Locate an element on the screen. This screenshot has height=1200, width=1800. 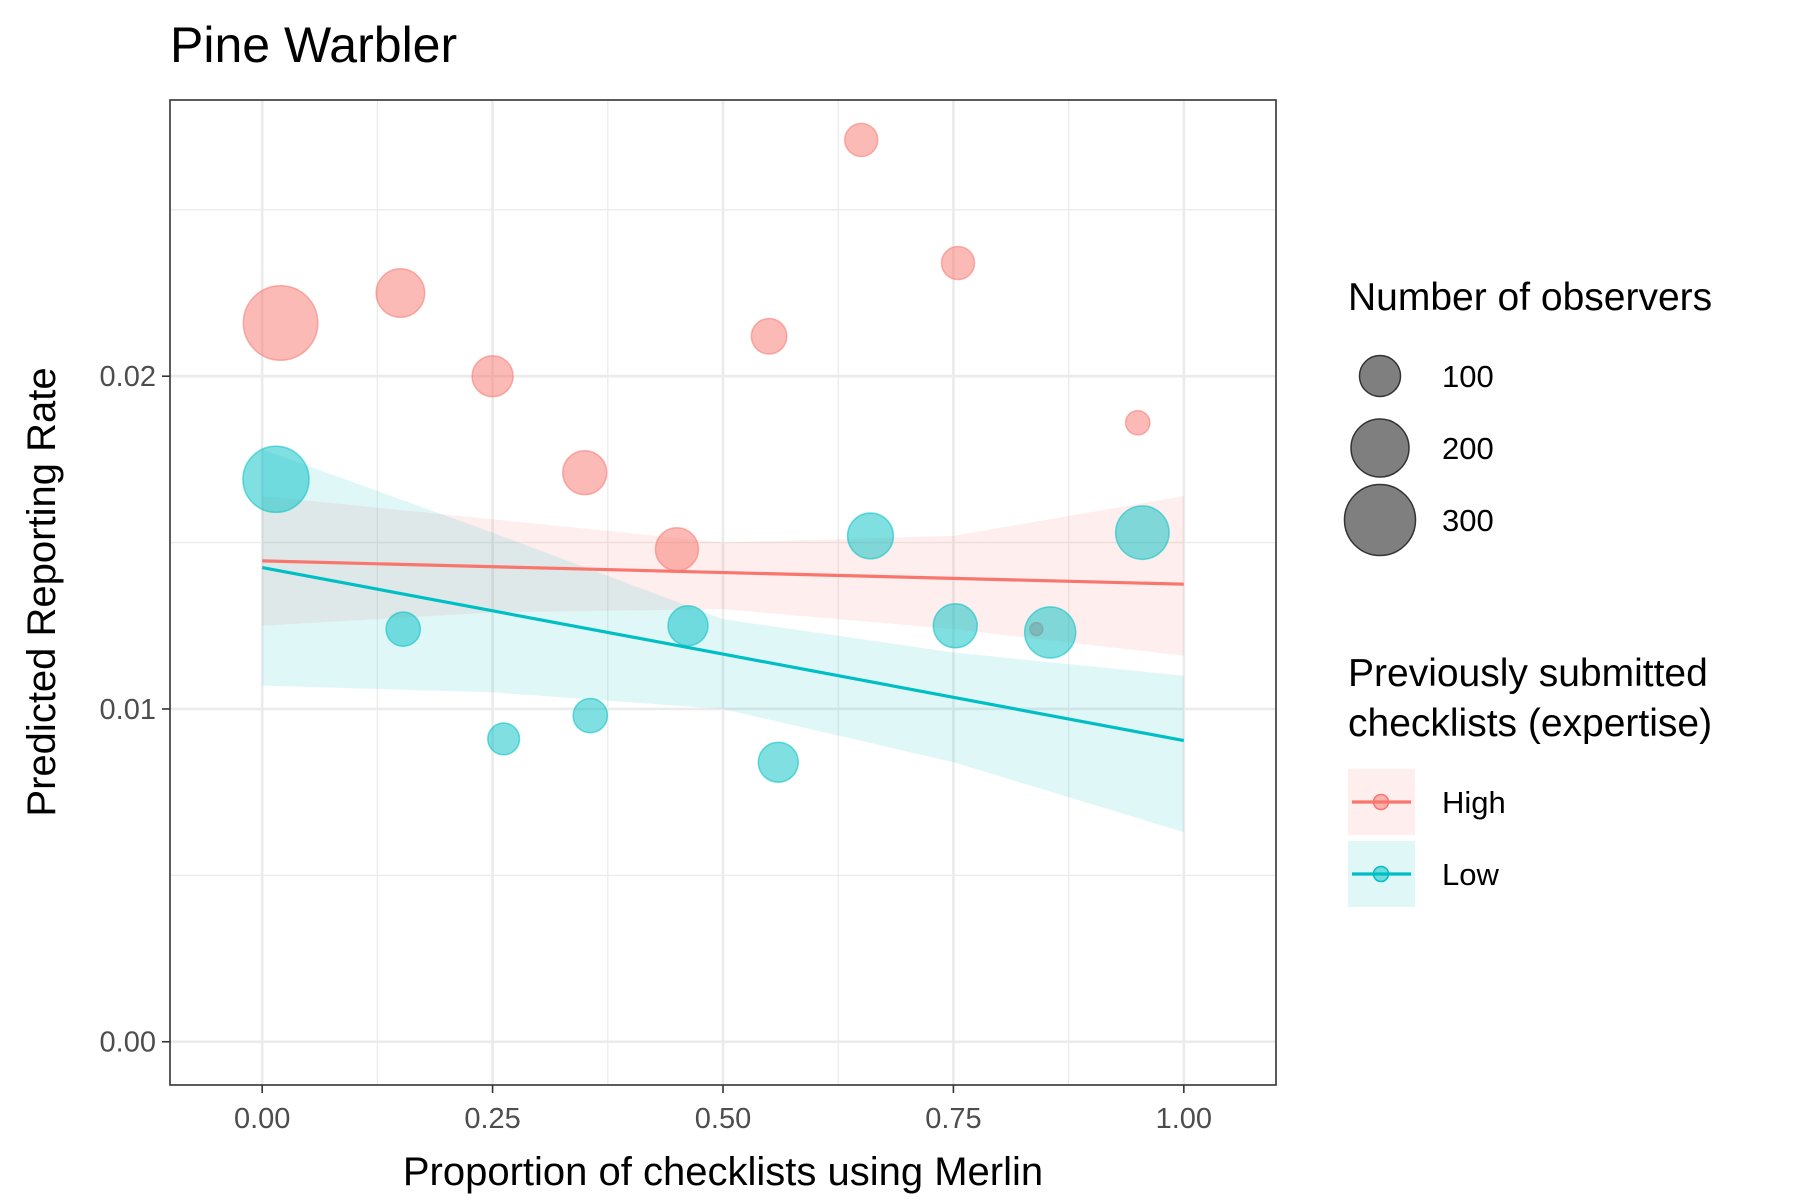
size-legend-keys: 100 200 300 is located at coordinates (1418, 455).